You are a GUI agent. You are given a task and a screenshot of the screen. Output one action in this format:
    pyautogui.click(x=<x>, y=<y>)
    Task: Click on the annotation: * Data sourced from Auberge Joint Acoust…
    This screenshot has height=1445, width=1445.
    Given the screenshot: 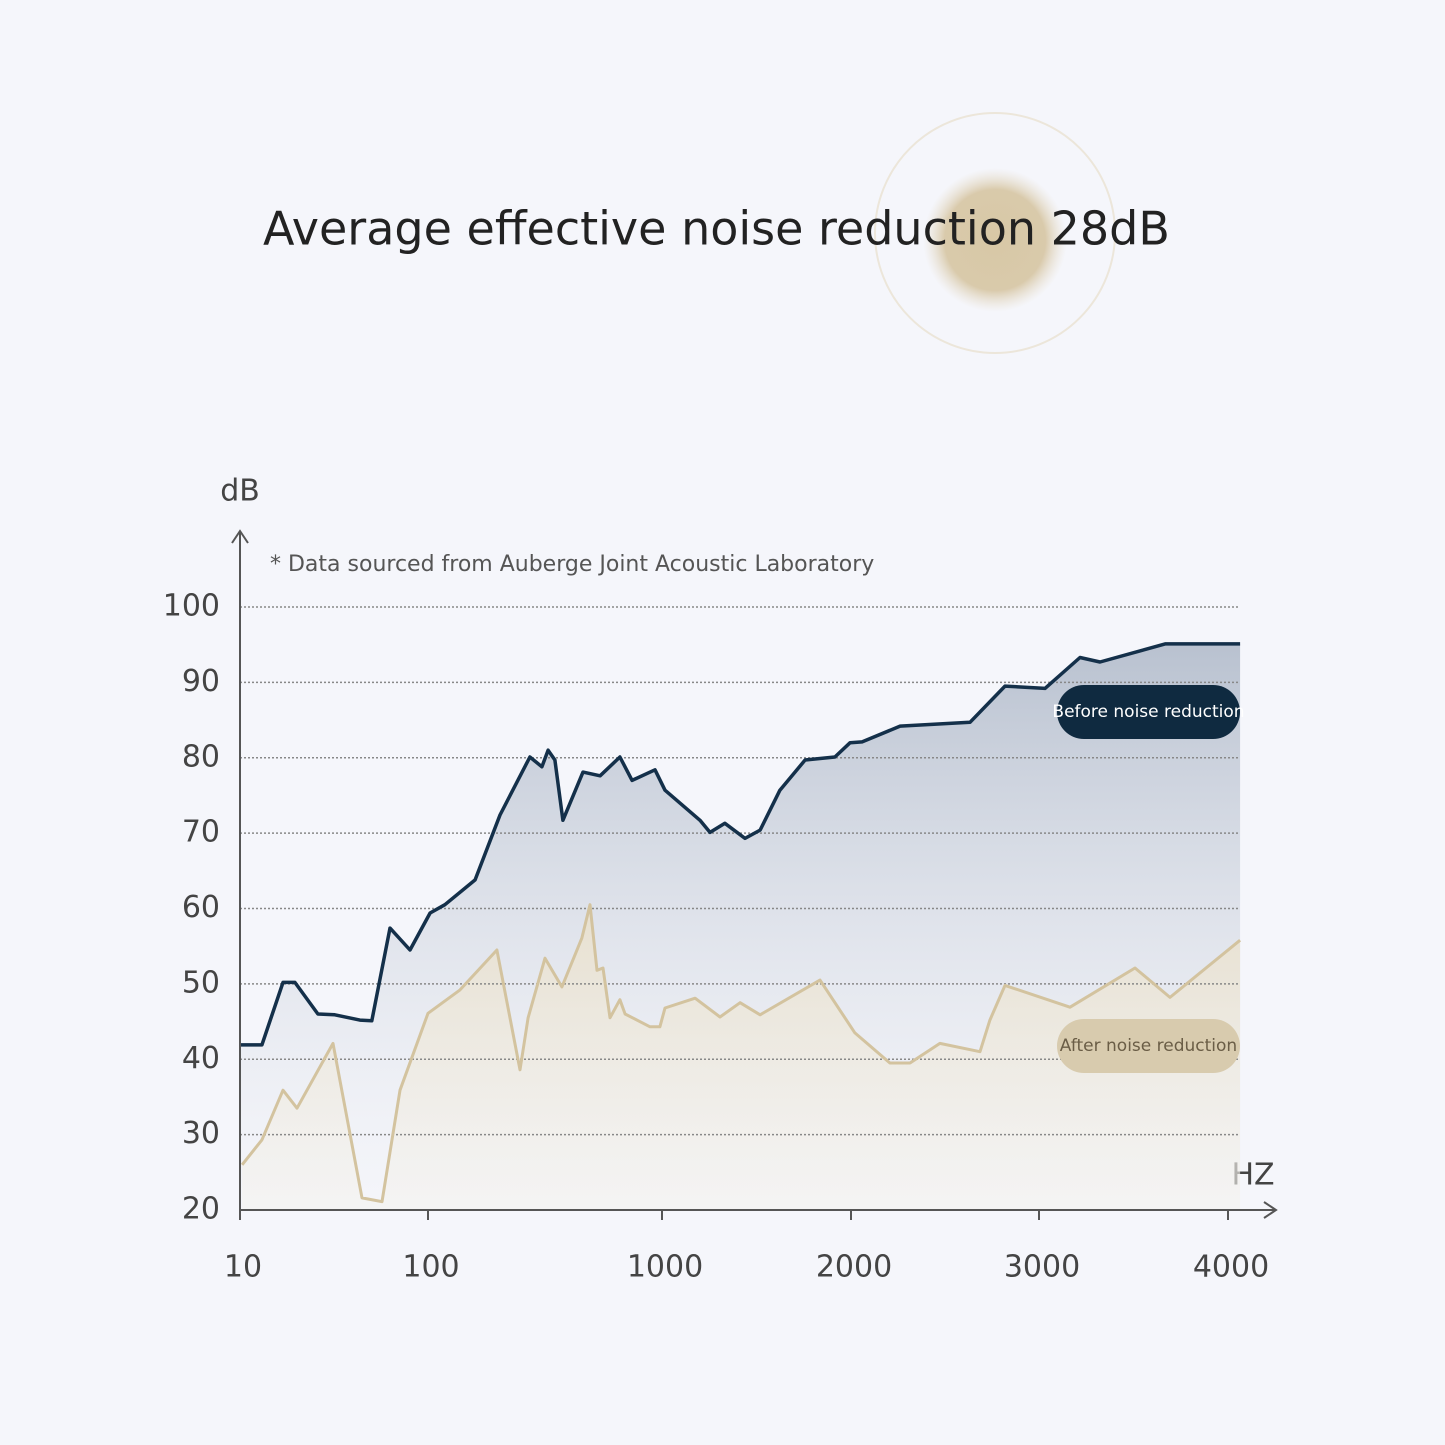 What is the action you would take?
    pyautogui.click(x=572, y=564)
    